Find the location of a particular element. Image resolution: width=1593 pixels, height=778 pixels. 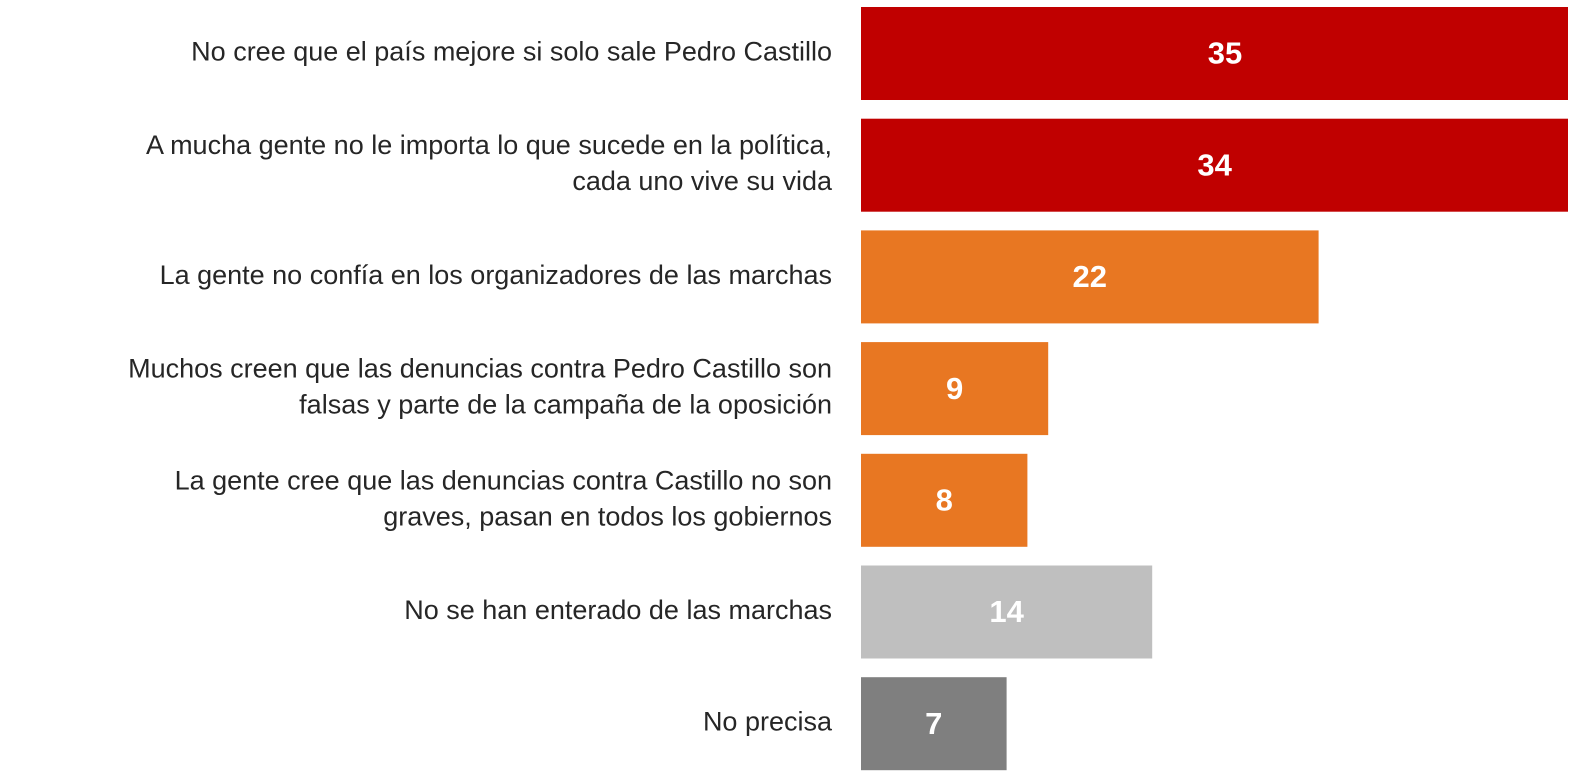

value-label: 14 is located at coordinates (1006, 611).